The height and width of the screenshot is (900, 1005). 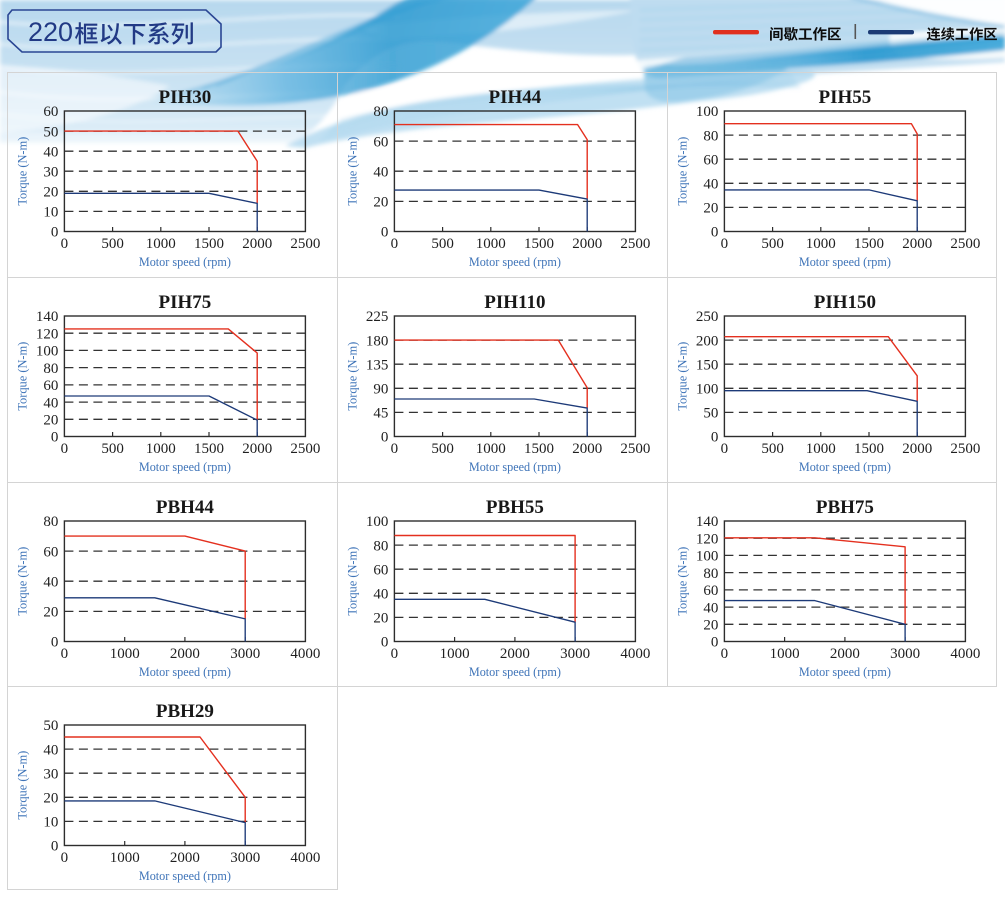 What do you see at coordinates (50, 32) in the screenshot?
I see `svg-text: 220` at bounding box center [50, 32].